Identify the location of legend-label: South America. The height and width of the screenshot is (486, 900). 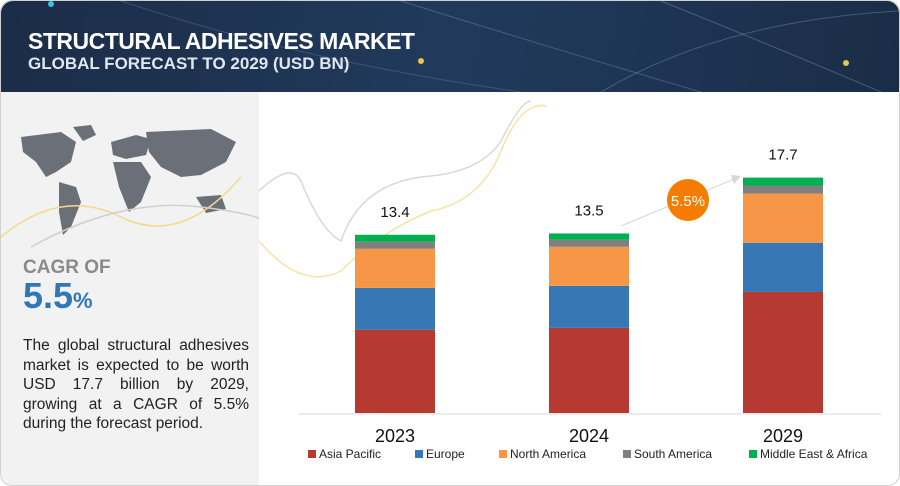
(673, 454).